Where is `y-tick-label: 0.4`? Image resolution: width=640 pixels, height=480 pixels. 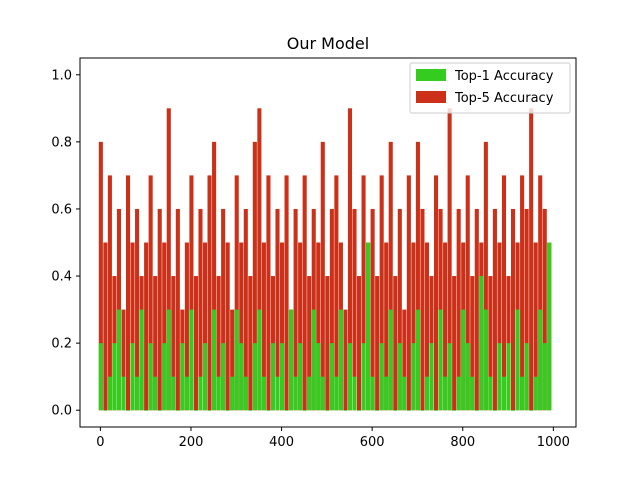 y-tick-label: 0.4 is located at coordinates (61, 277).